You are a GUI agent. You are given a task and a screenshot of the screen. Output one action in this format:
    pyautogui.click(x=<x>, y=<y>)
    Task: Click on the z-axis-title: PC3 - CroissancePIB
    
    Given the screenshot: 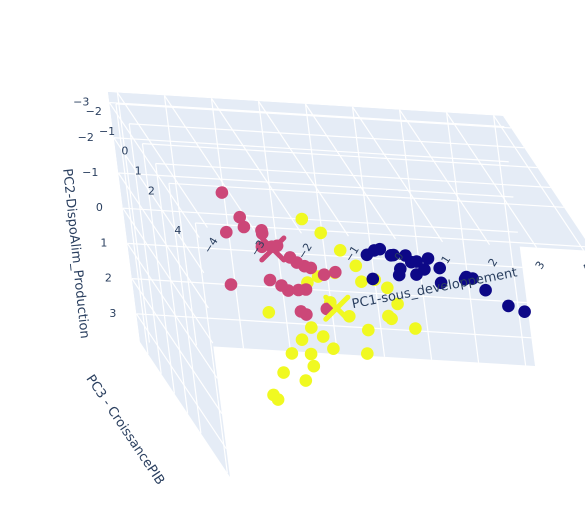 What is the action you would take?
    pyautogui.click(x=125, y=430)
    